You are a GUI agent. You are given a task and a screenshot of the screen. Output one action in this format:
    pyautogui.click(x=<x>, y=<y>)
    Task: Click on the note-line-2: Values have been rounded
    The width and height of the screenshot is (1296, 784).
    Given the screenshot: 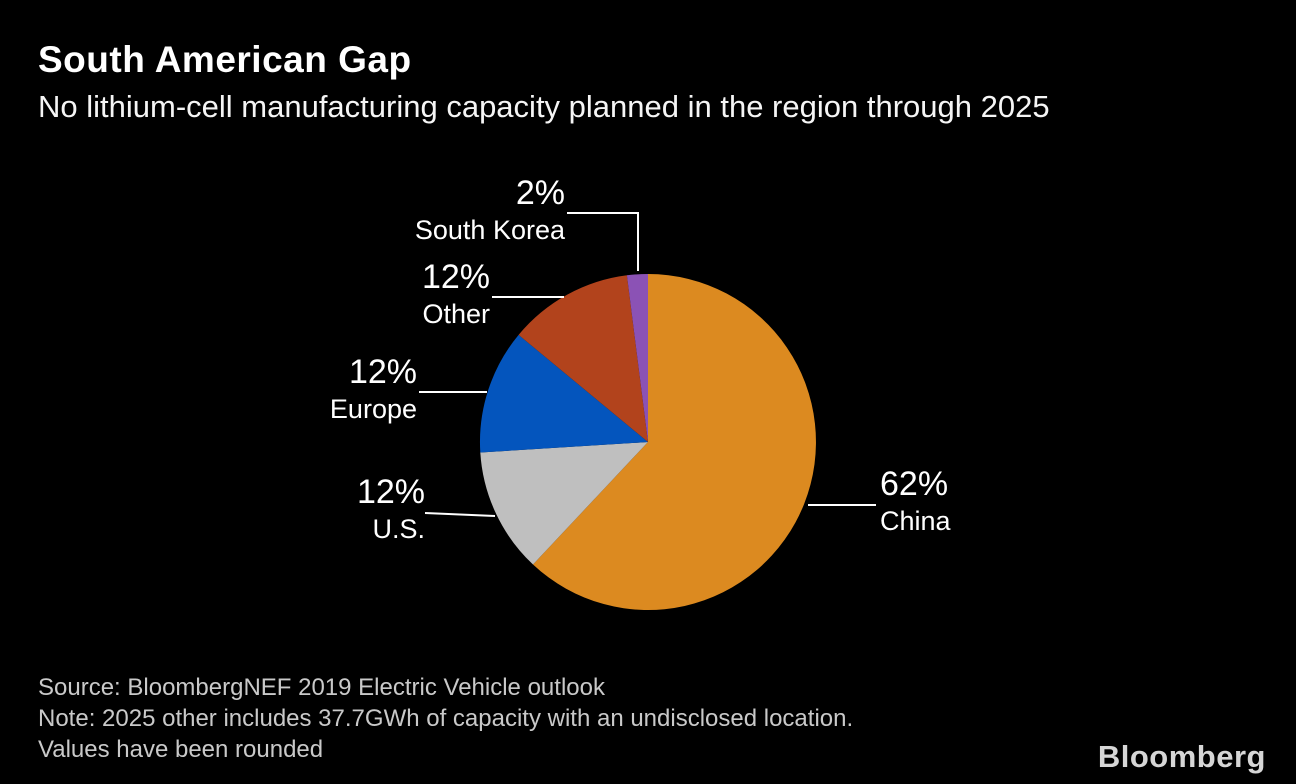 What is the action you would take?
    pyautogui.click(x=181, y=749)
    